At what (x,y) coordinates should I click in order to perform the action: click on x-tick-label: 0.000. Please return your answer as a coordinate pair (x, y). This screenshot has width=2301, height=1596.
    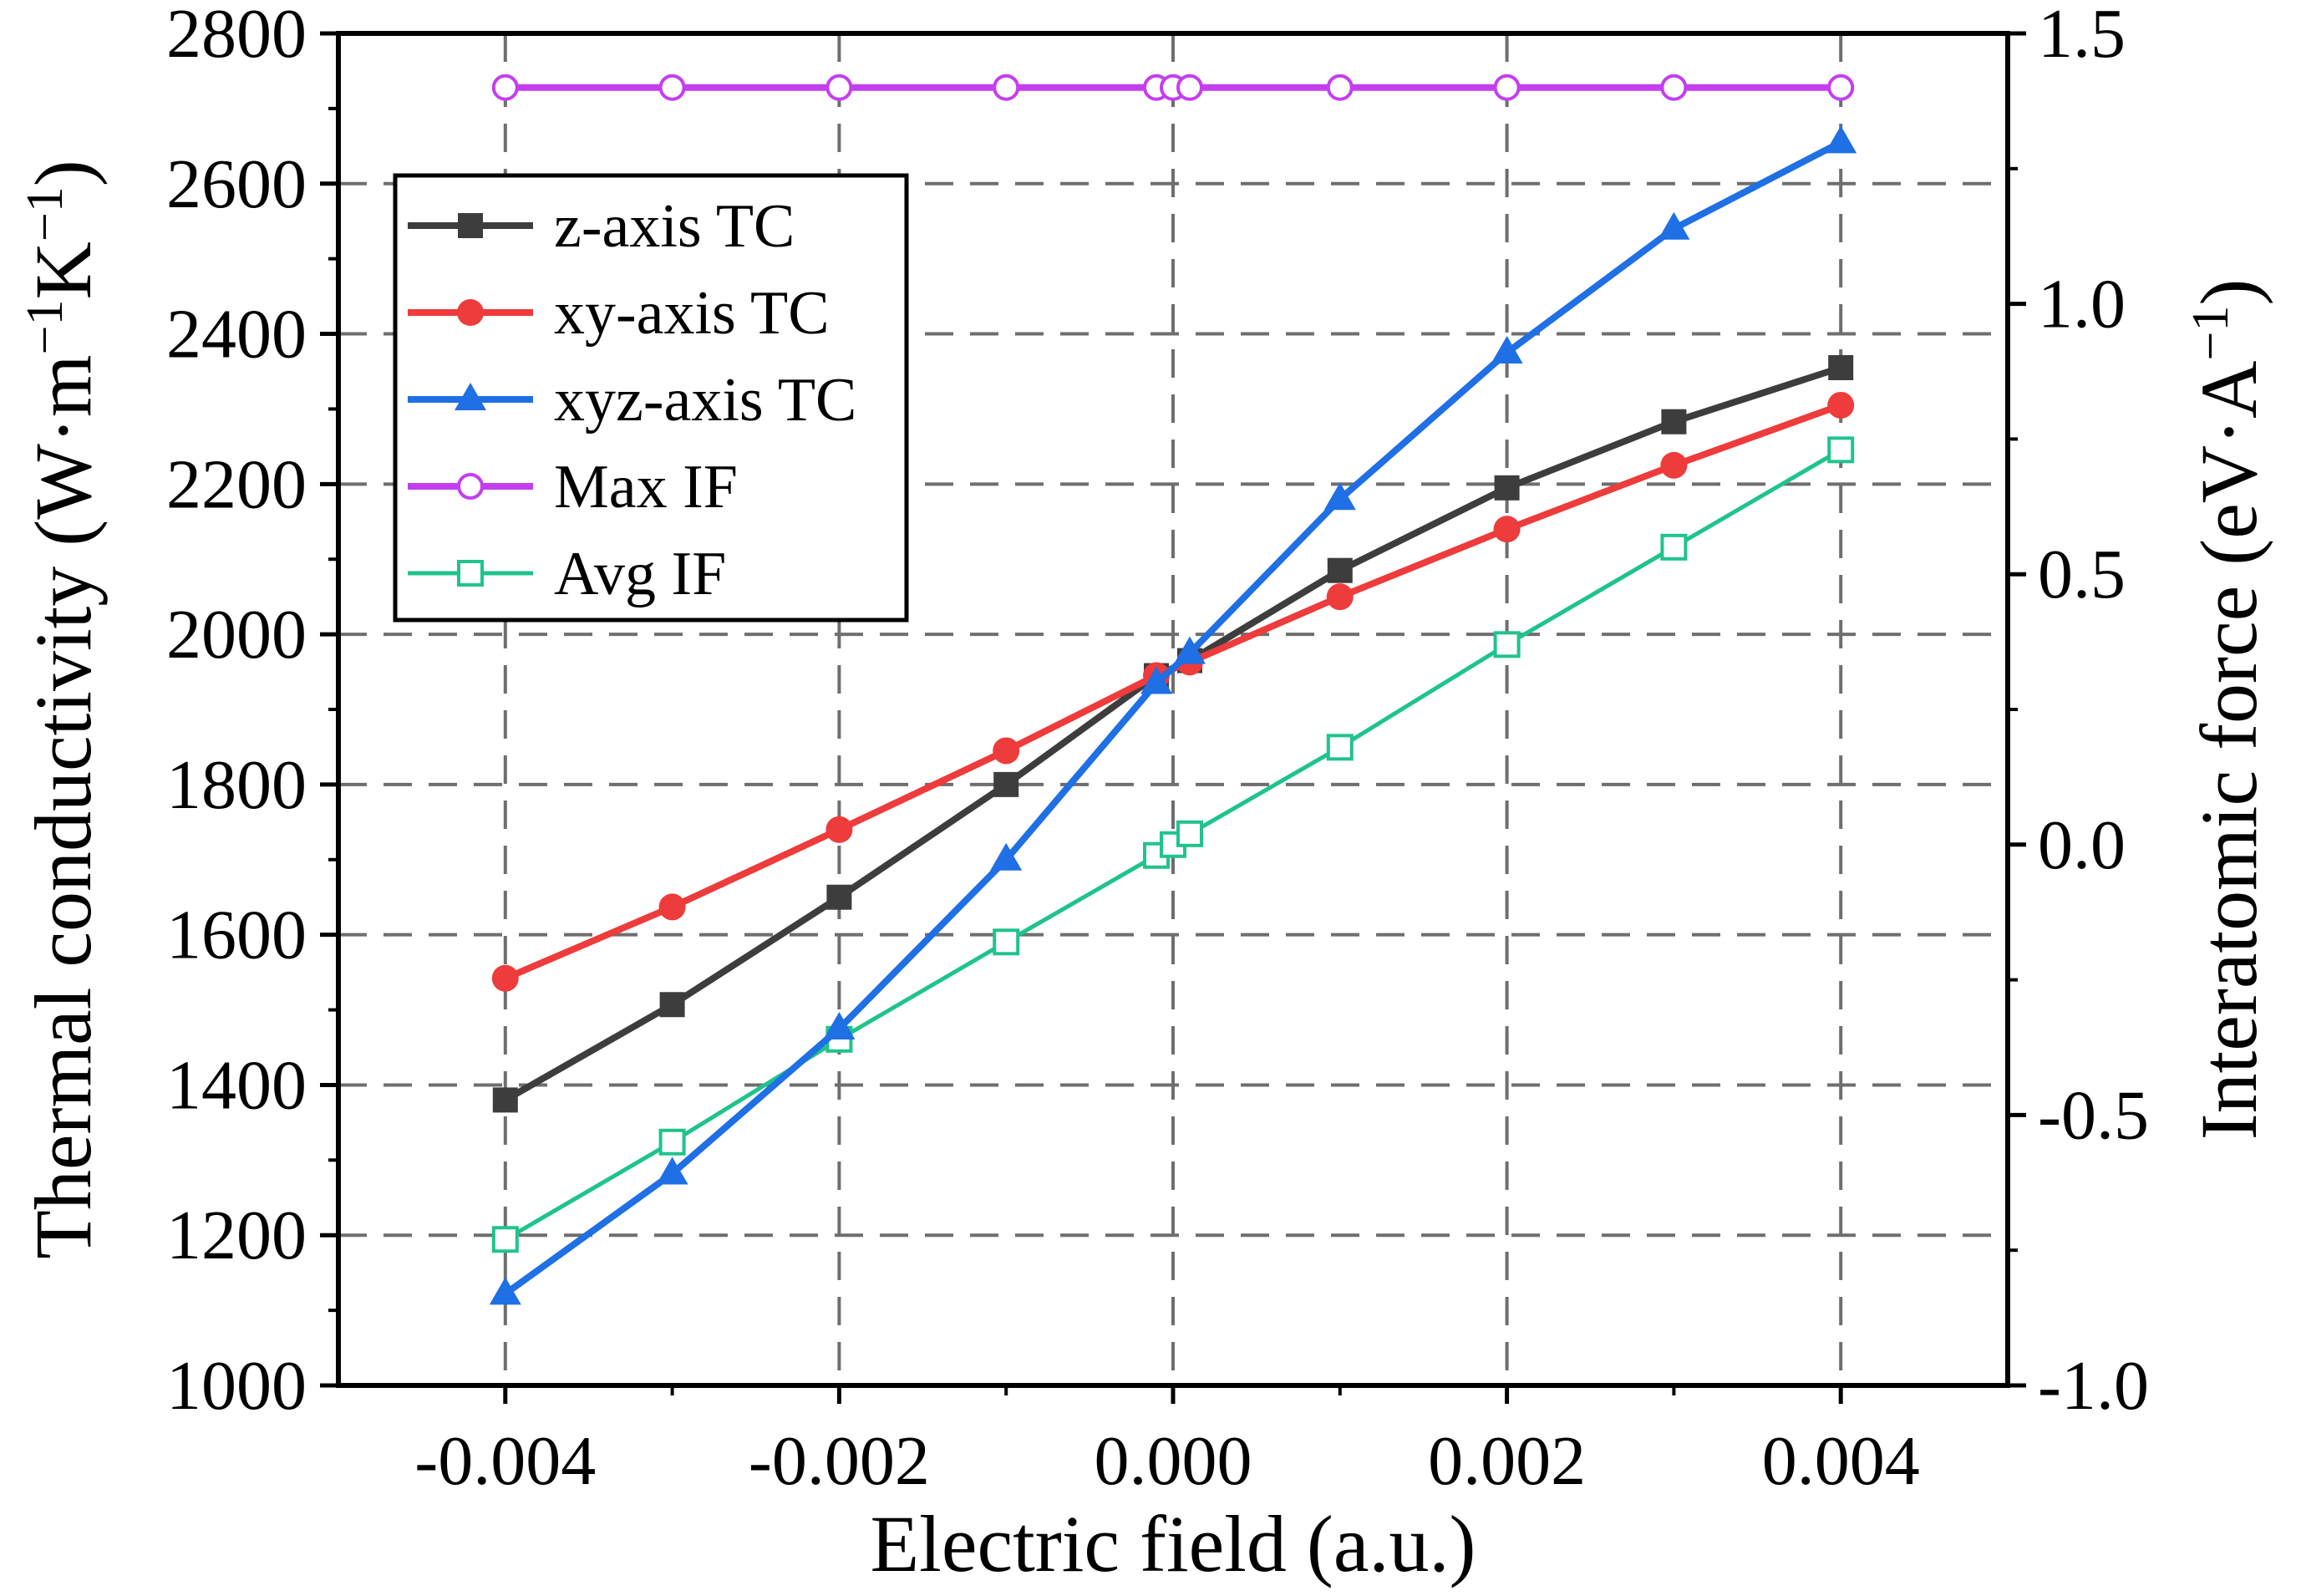
    Looking at the image, I should click on (1173, 1461).